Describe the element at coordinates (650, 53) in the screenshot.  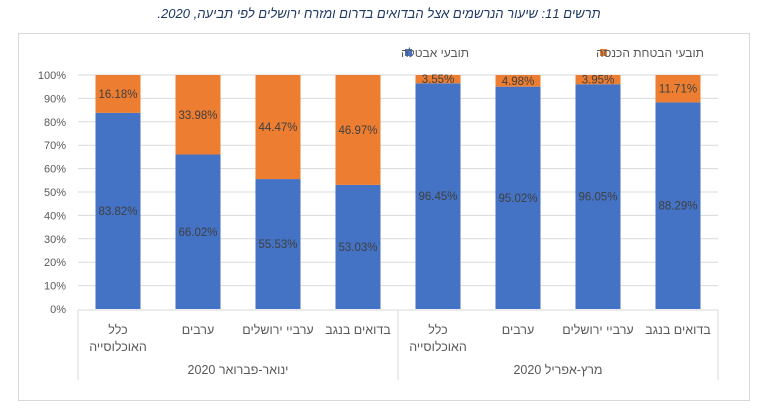
I see `legend-label: תובעי הבטחת הכנסה` at that location.